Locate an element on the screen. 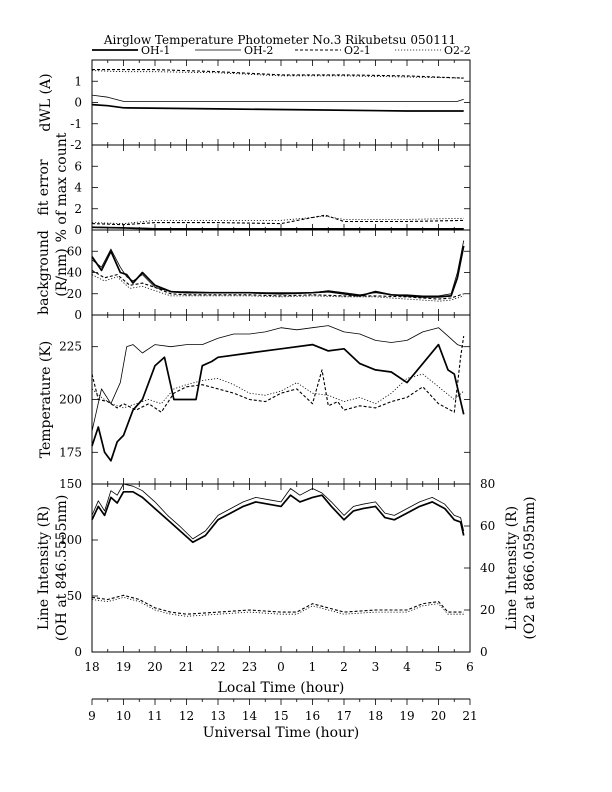 This screenshot has height=792, width=612. y2-tick-label-int: 80 is located at coordinates (487, 484).